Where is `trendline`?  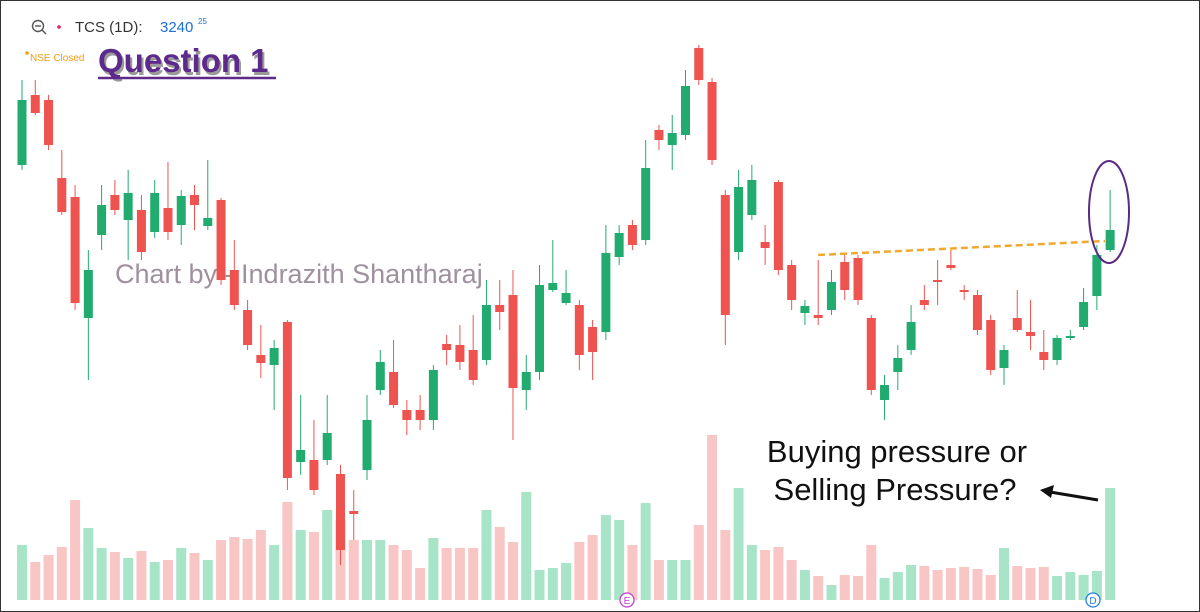
trendline is located at coordinates (961, 248).